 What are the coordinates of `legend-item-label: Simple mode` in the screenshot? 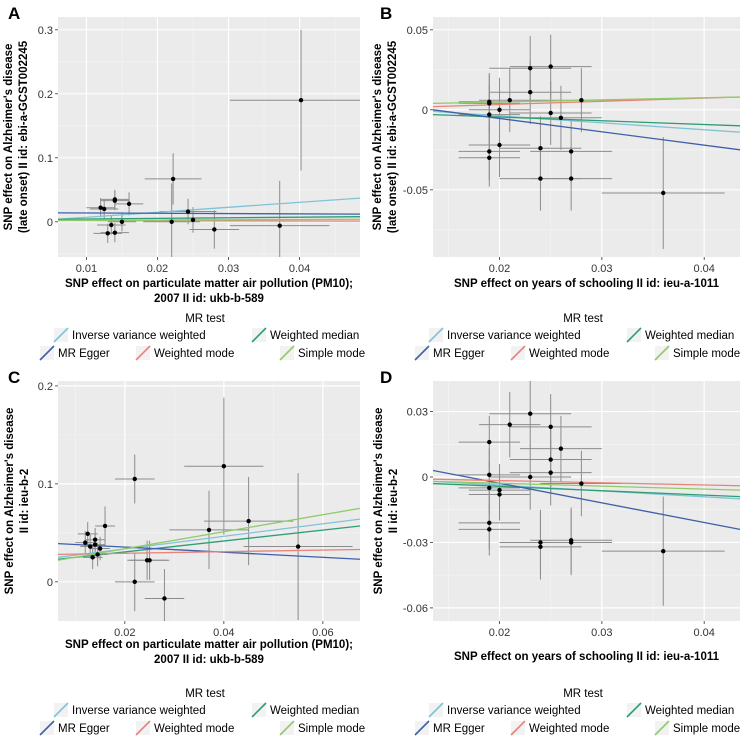 It's located at (706, 354).